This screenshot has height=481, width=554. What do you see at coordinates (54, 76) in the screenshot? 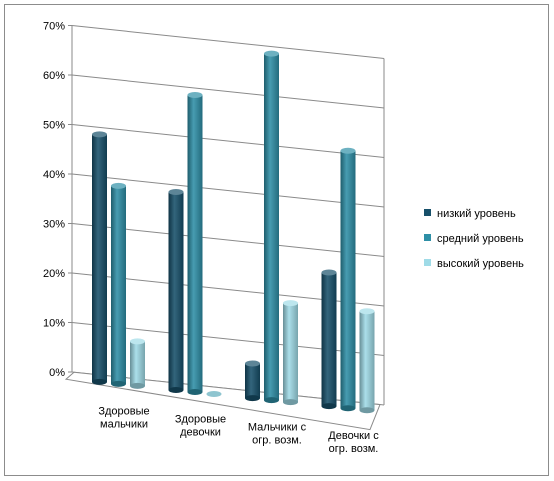
I see `y-tick-label: 60%` at bounding box center [54, 76].